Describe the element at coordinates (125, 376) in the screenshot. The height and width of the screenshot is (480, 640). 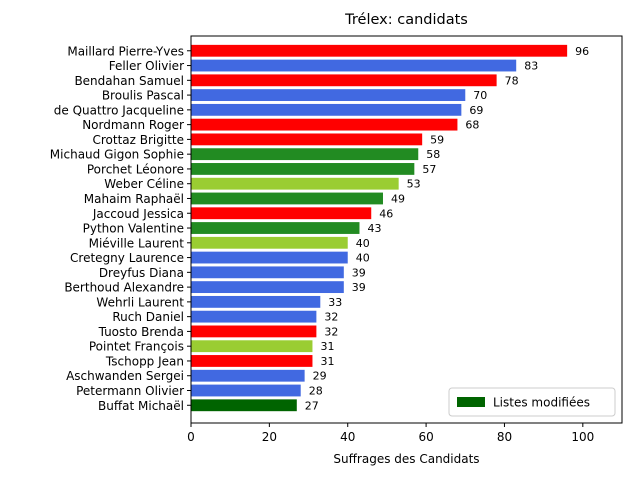
I see `y-tick-label: Aschwanden Sergei` at that location.